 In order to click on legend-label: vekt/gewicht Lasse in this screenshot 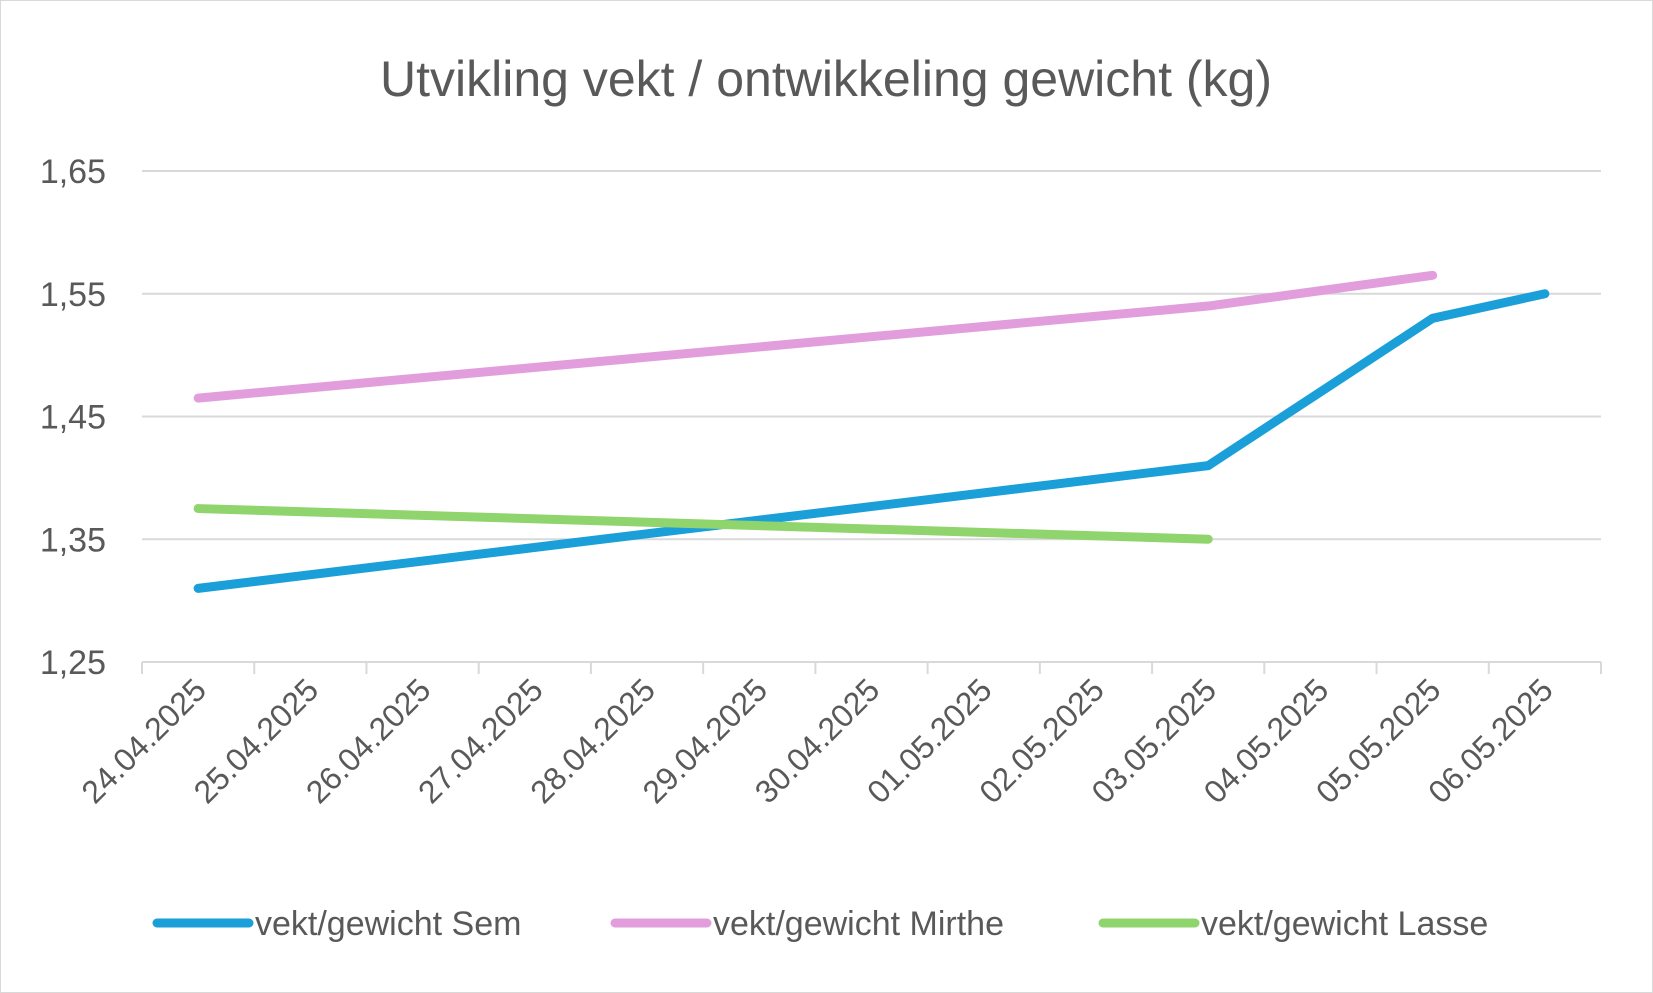, I will do `click(1344, 924)`.